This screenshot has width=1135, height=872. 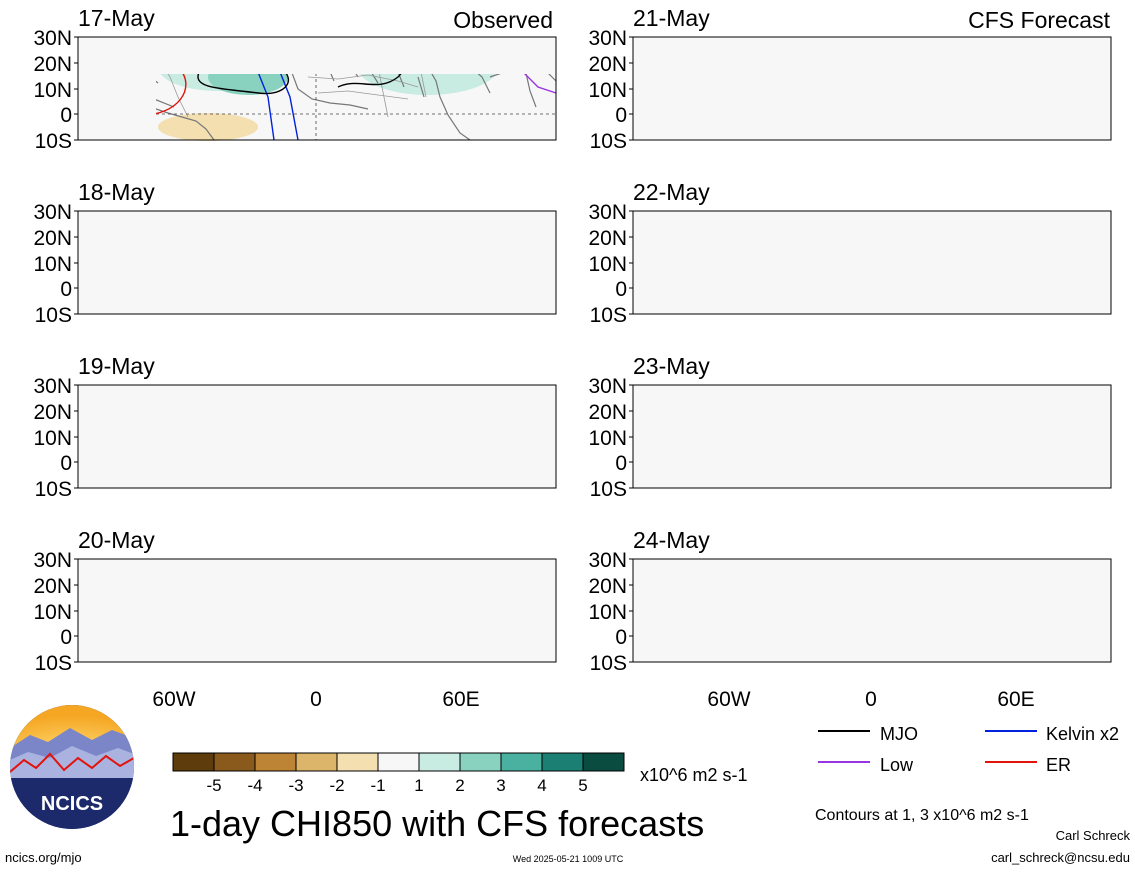 What do you see at coordinates (316, 699) in the screenshot?
I see `longitude-label: 0` at bounding box center [316, 699].